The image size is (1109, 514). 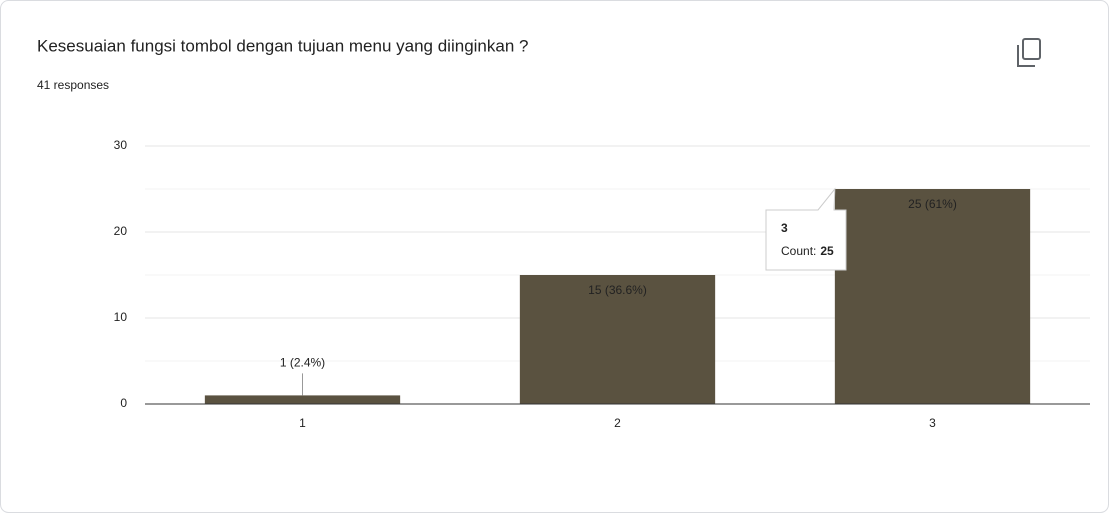 I want to click on y-tick-label: 0, so click(x=123, y=403).